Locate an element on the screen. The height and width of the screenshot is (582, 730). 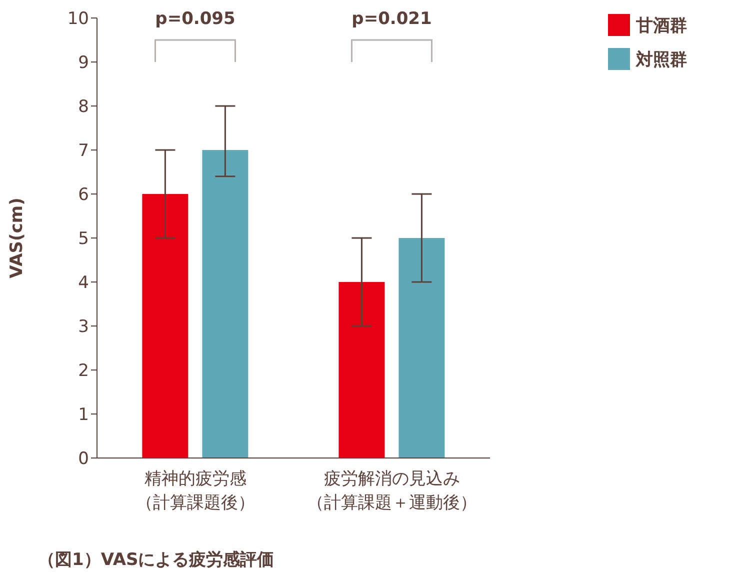
x-tick-label: 精神的疲労感（計算課題後） is located at coordinates (195, 491).